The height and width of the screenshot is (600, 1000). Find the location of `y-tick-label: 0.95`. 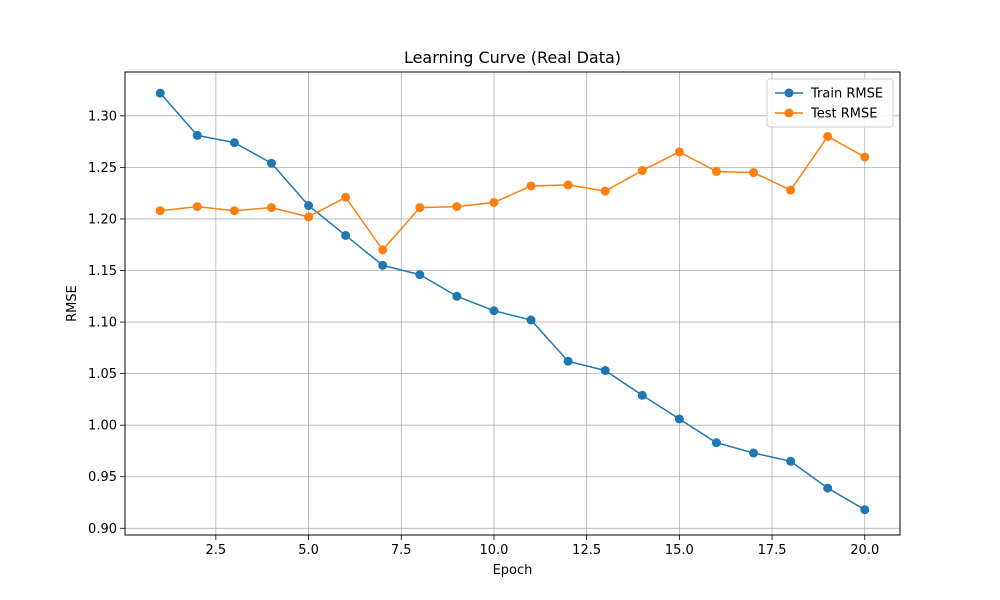

y-tick-label: 0.95 is located at coordinates (102, 477).